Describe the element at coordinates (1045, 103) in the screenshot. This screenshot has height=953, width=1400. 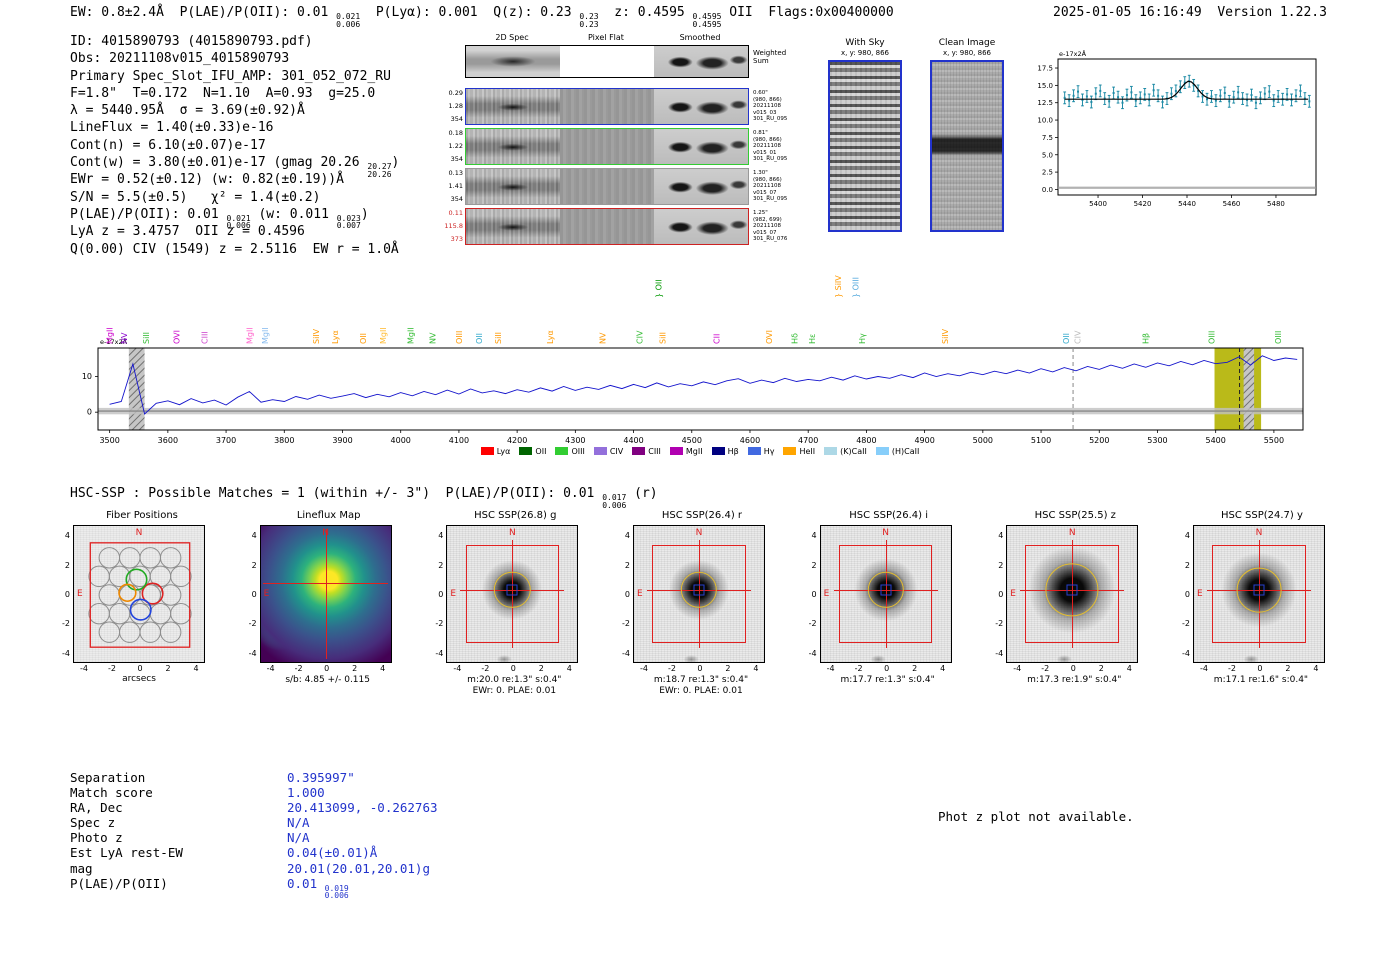
I see `svg-text: 12.5` at that location.